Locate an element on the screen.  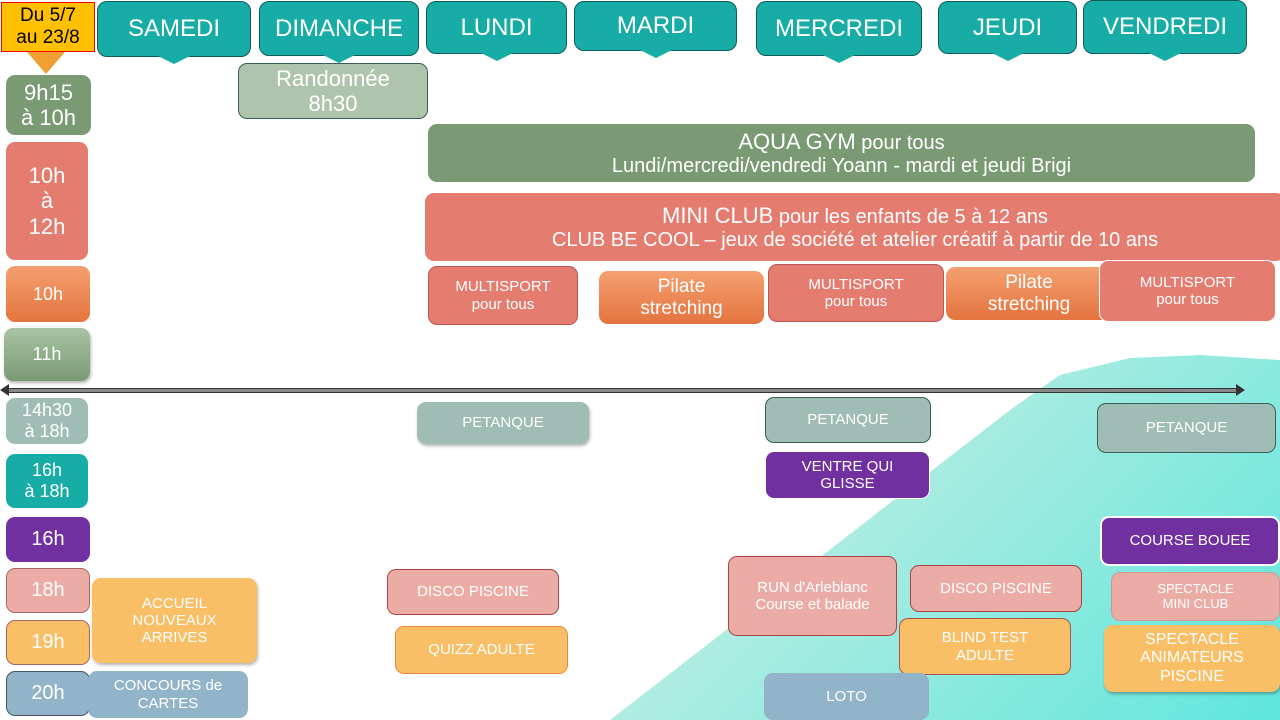
time-18h: 18h is located at coordinates (48, 590).